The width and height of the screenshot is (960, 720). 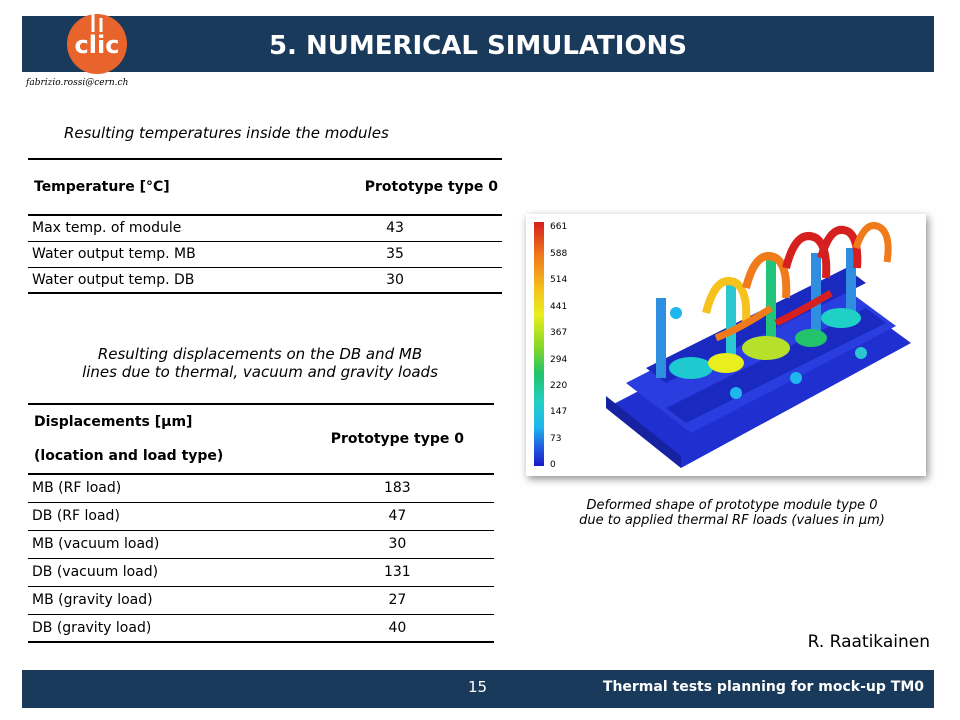 I want to click on table-cell: Max temp. of module, so click(x=107, y=228).